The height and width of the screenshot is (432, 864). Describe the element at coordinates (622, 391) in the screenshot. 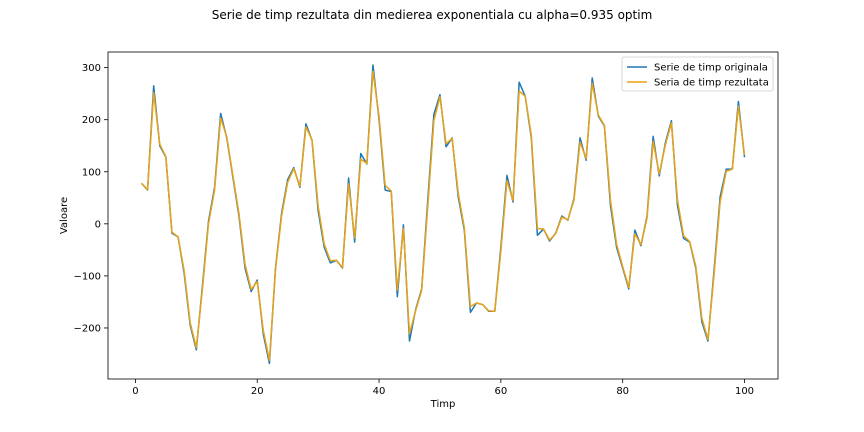

I see `x-tick-label: 80` at that location.